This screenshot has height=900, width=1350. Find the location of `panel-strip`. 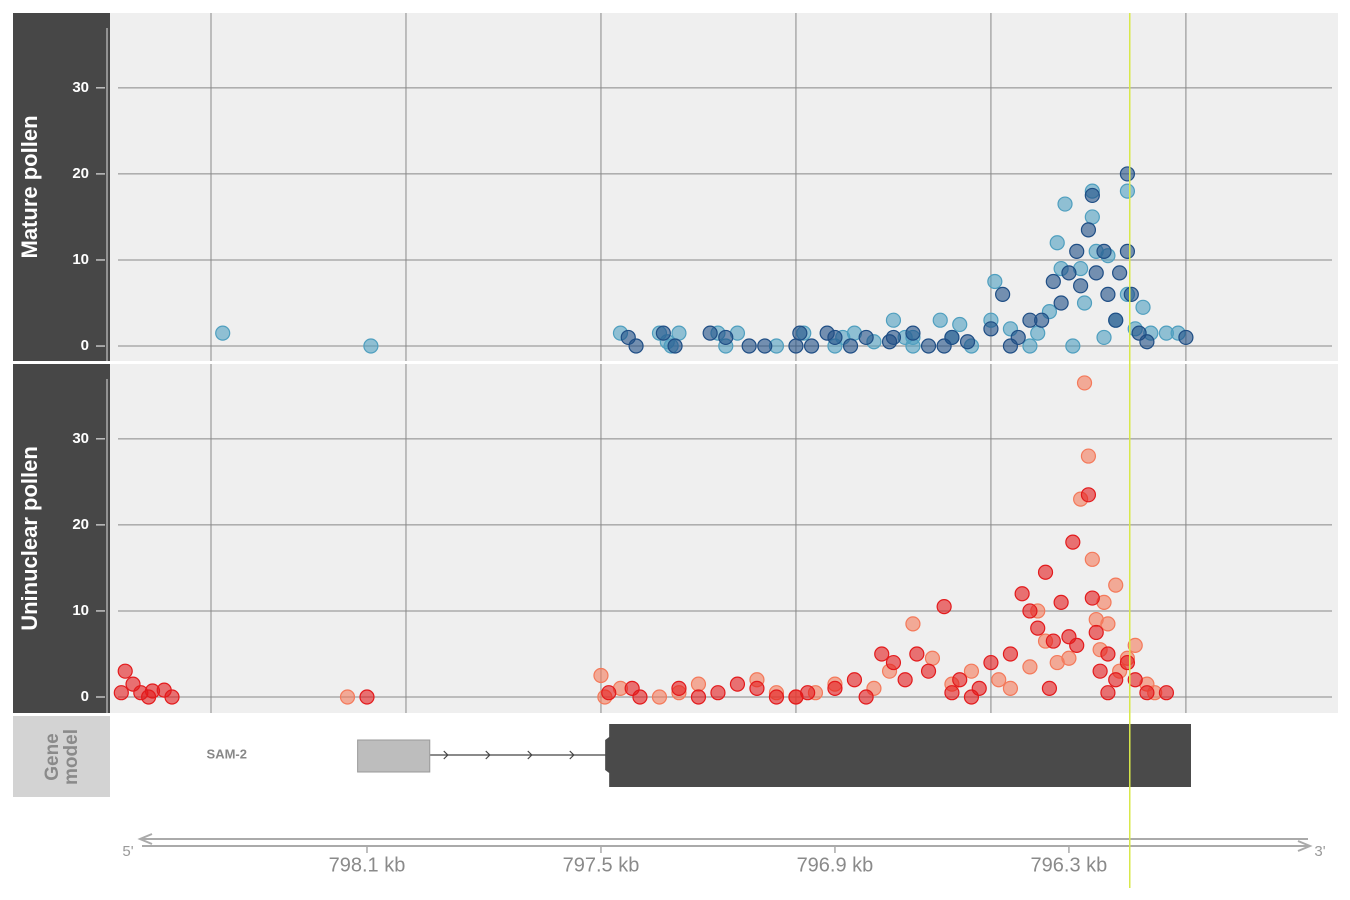

panel-strip is located at coordinates (61, 187).